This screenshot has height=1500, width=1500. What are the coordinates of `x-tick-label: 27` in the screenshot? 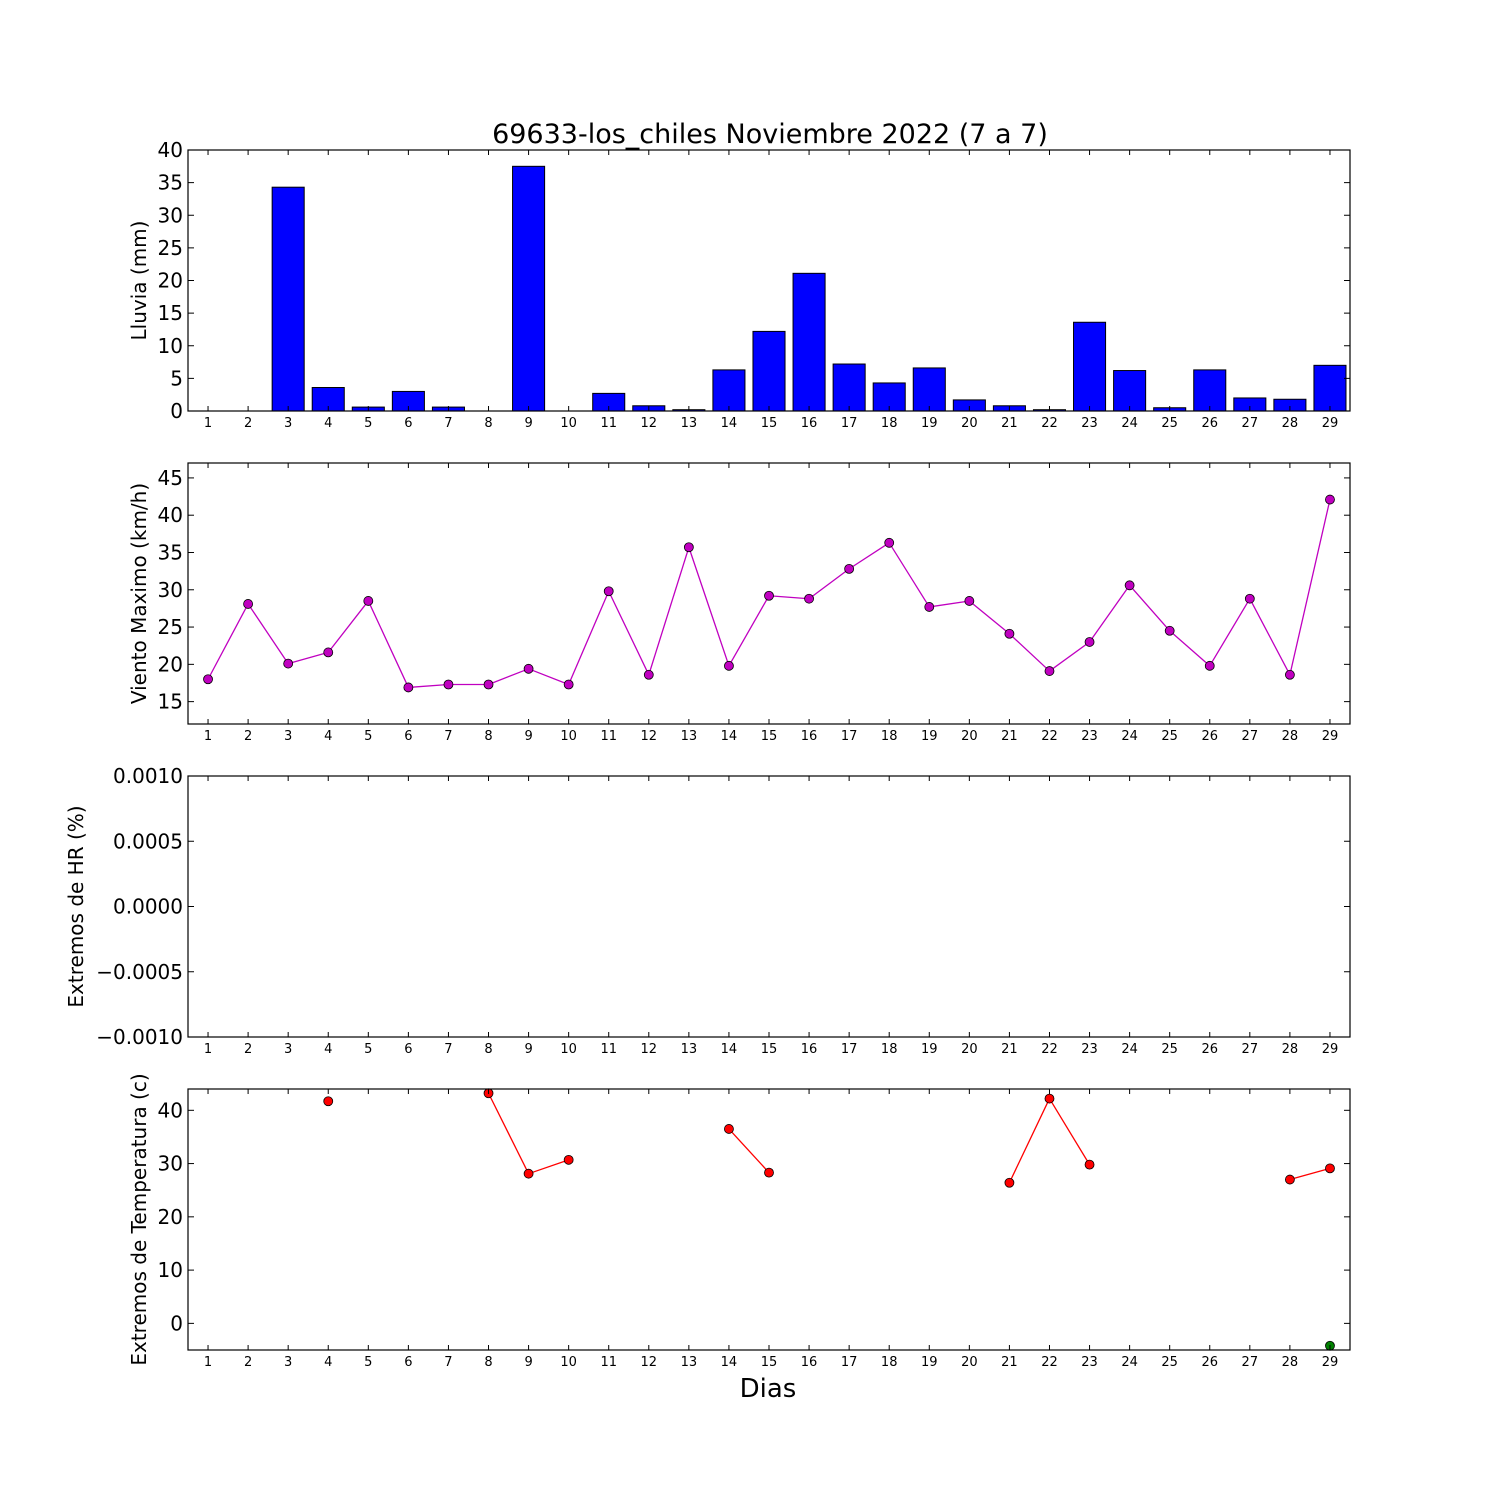 It's located at (1250, 423).